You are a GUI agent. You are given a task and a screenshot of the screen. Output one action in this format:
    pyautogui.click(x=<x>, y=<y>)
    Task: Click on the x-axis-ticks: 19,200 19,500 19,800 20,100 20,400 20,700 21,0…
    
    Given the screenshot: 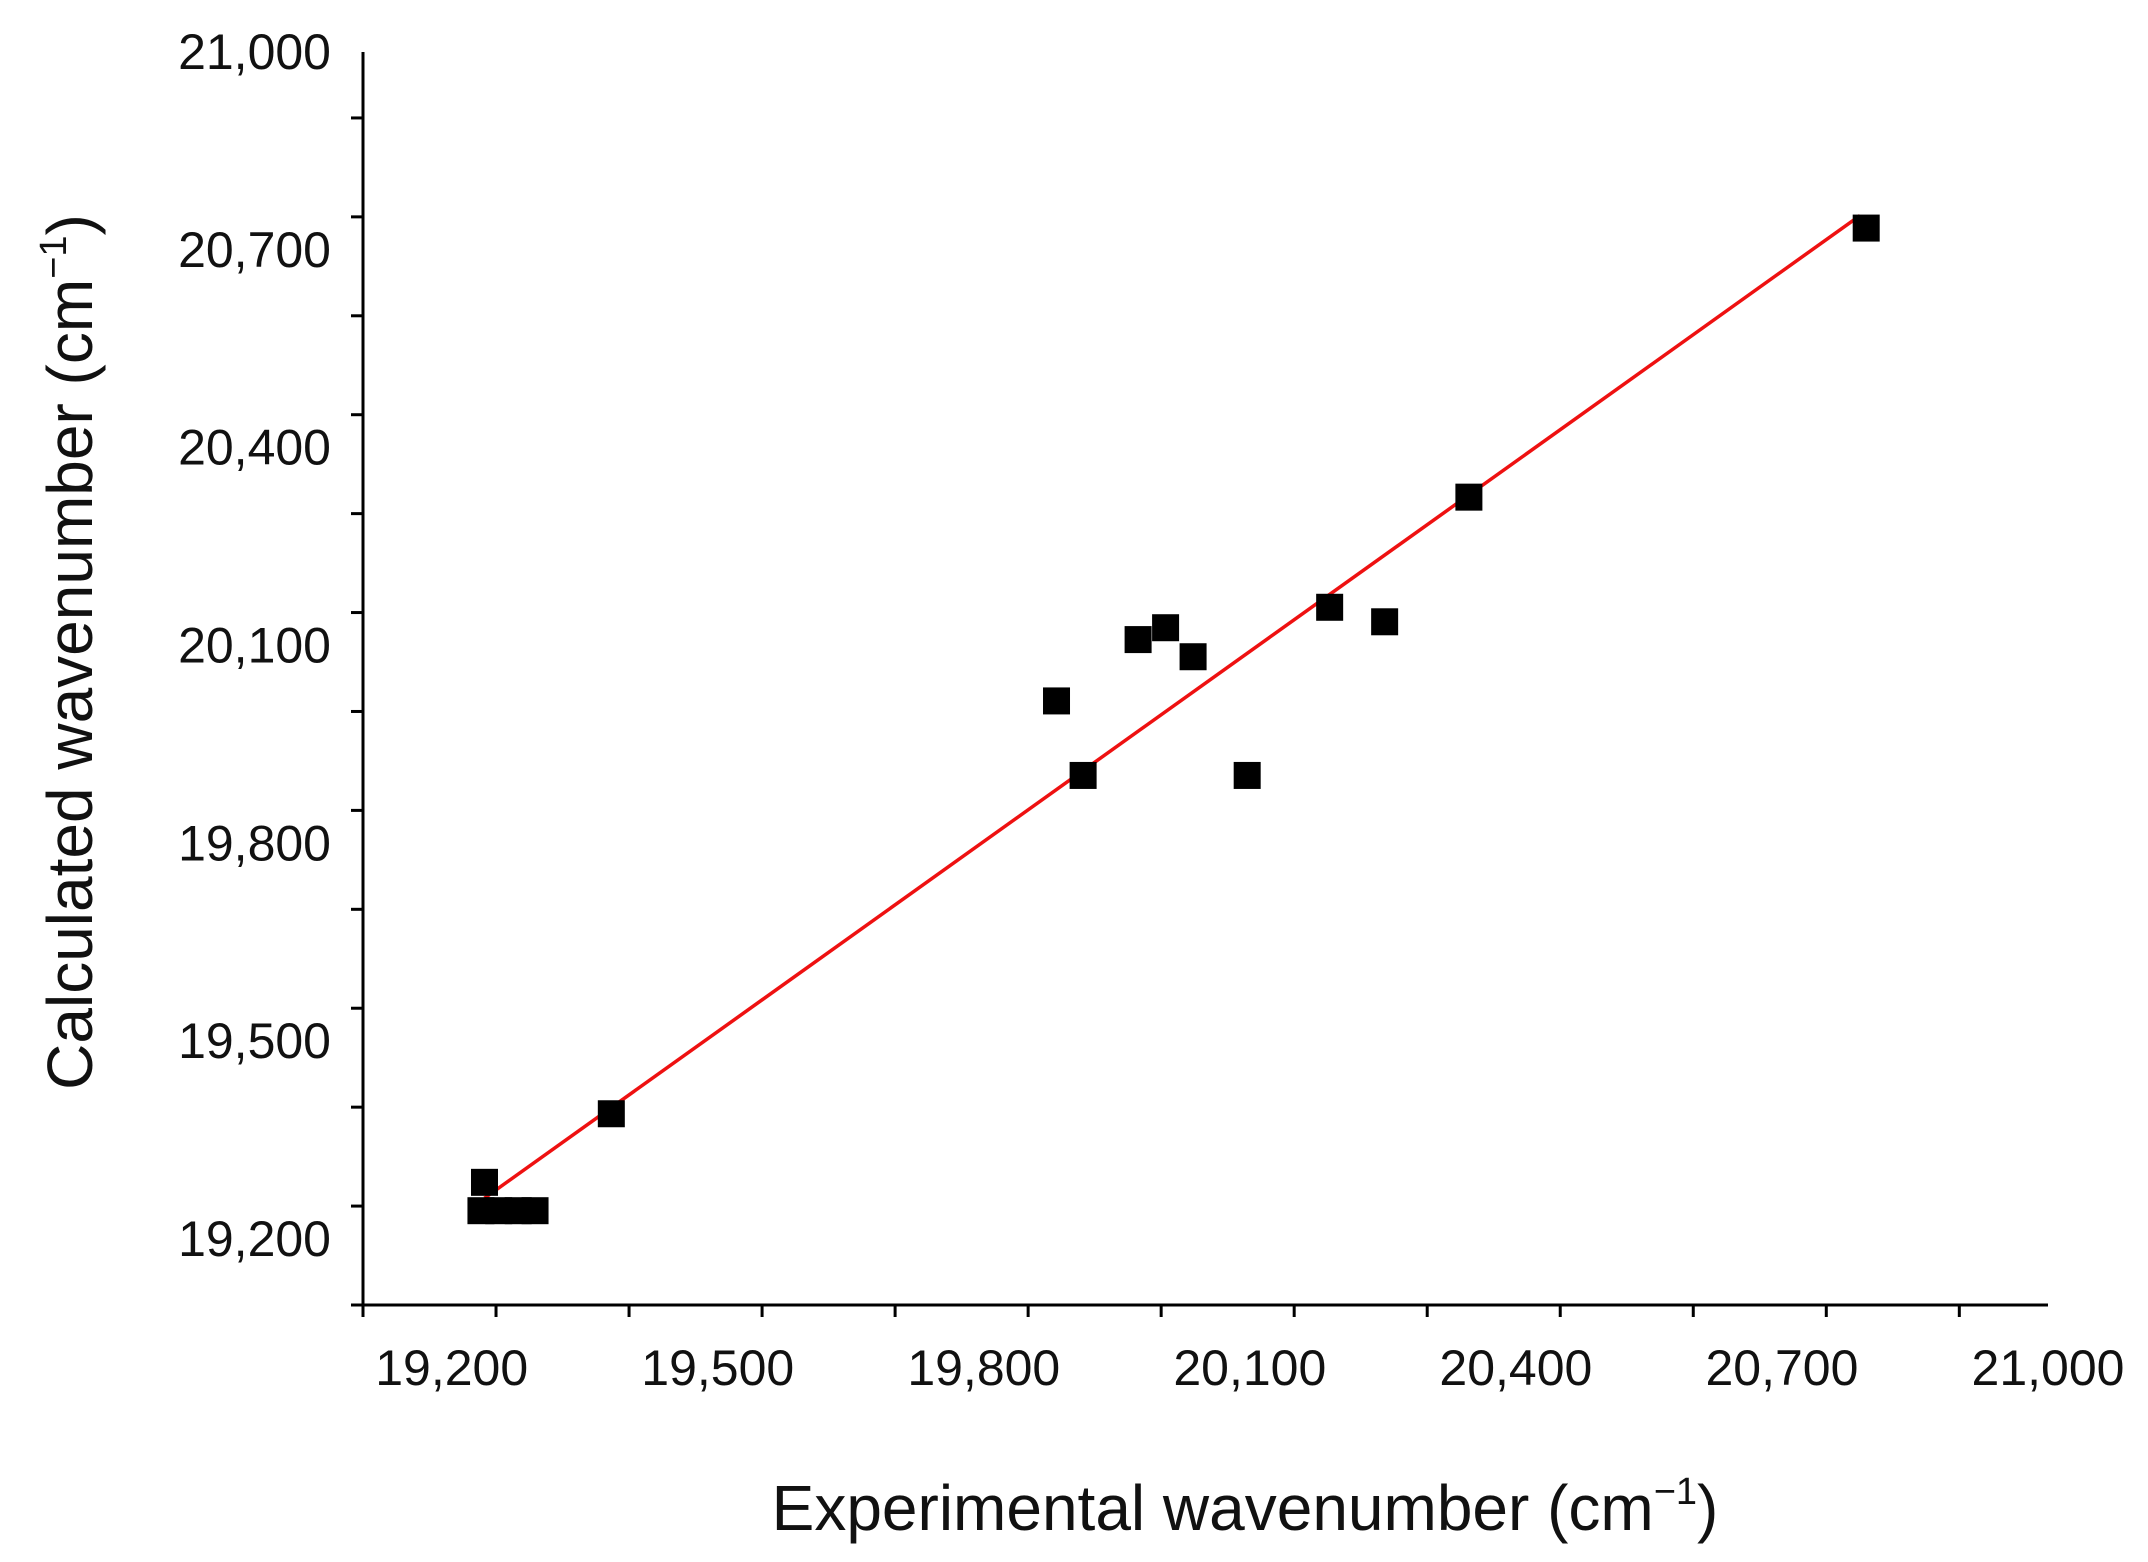 What is the action you would take?
    pyautogui.click(x=1243, y=1350)
    